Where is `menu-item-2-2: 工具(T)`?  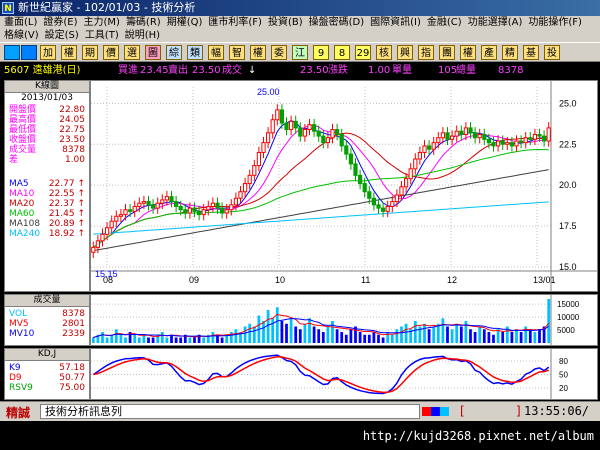
menu-item-2-2: 工具(T) is located at coordinates (101, 35).